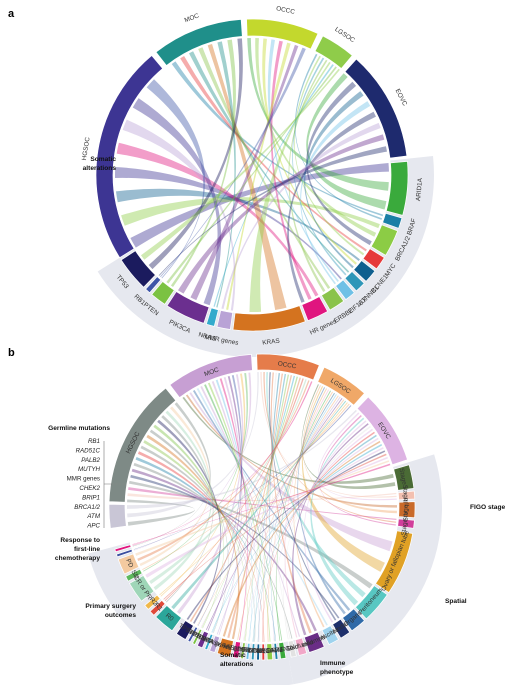 This screenshot has height=685, width=508. Describe the element at coordinates (87, 507) in the screenshot. I see `germline-item-brca1-2: BRCA1/2` at that location.